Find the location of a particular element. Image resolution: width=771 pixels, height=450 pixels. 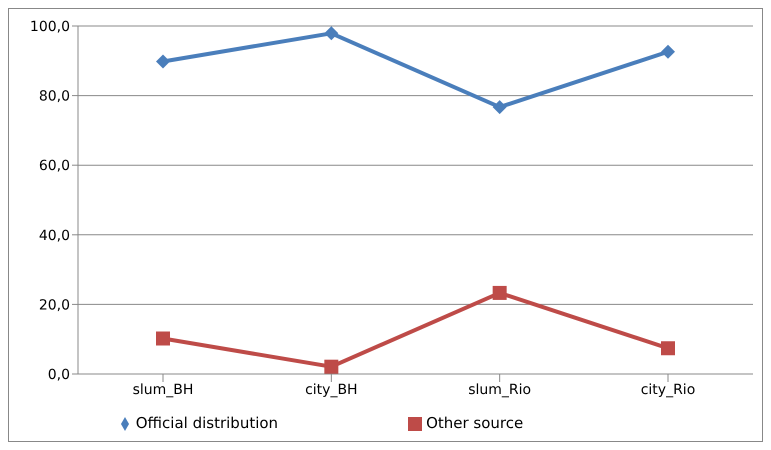

x-tick-label: slum_Rio is located at coordinates (500, 390).